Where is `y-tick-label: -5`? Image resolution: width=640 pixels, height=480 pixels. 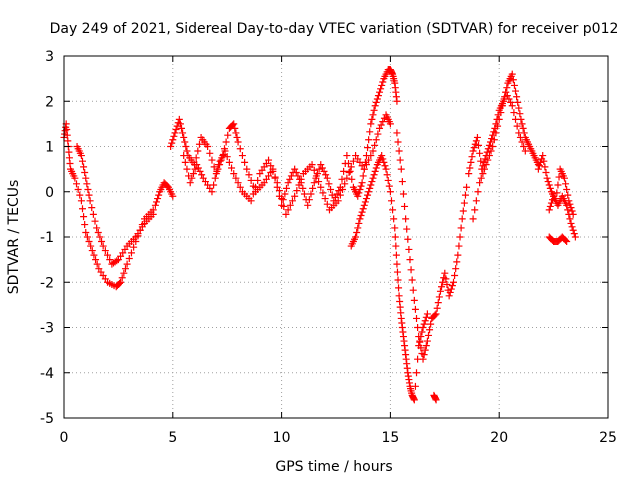
y-tick-label: -5 is located at coordinates (47, 419).